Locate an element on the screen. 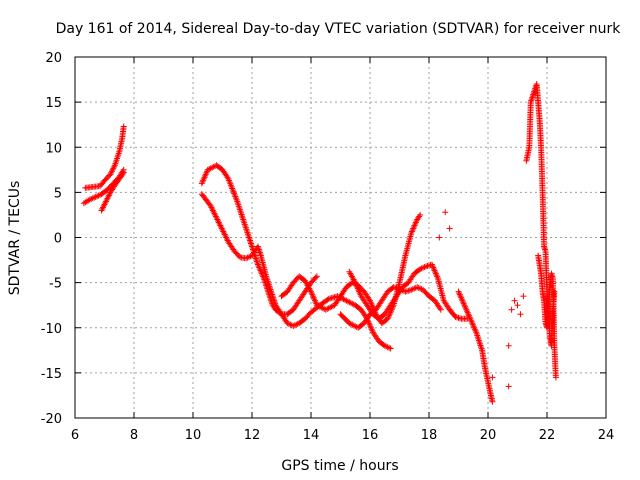 Image resolution: width=640 pixels, height=480 pixels. series-track-h is located at coordinates (408, 291).